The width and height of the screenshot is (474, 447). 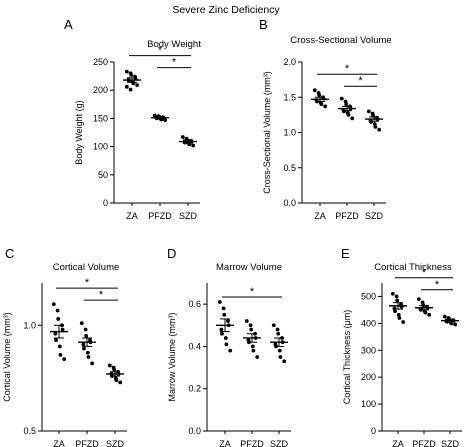 What do you see at coordinates (172, 356) in the screenshot?
I see `y-axis-label: Marrow Volume (mm³)` at bounding box center [172, 356].